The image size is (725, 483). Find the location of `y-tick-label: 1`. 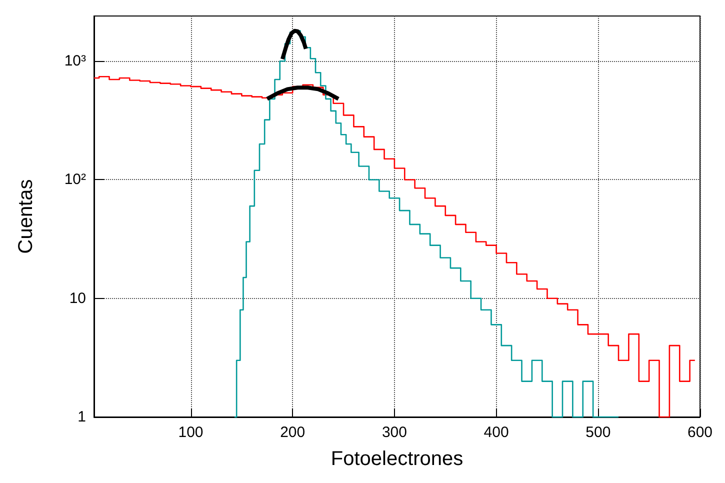

y-tick-label: 1 is located at coordinates (82, 417).